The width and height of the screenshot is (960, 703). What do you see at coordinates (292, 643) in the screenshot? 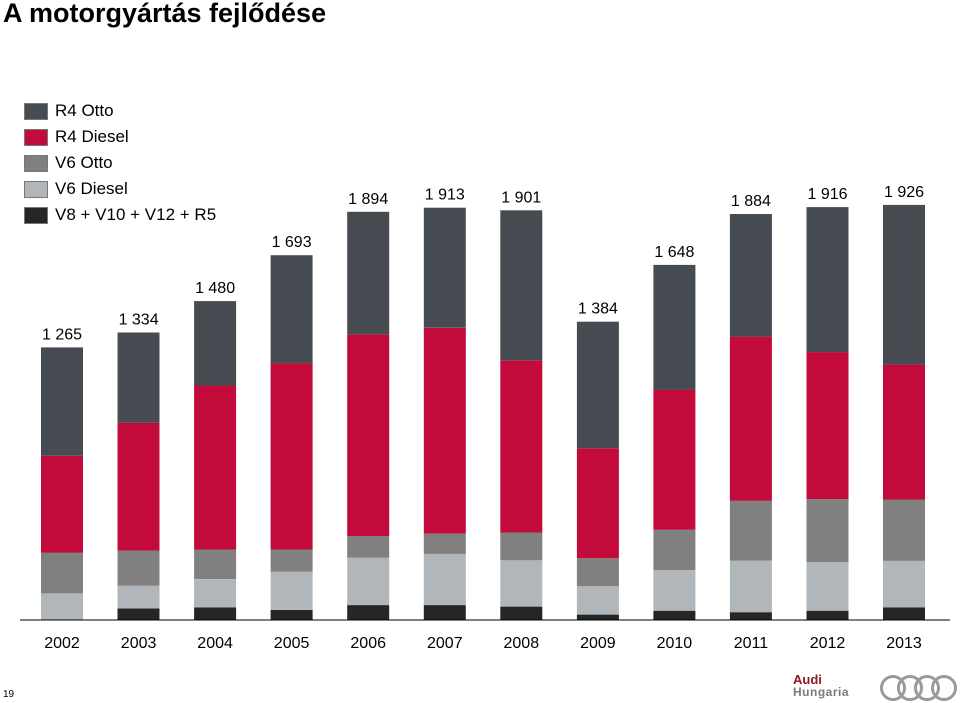
I see `x-tick-label-2005: 2005` at bounding box center [292, 643].